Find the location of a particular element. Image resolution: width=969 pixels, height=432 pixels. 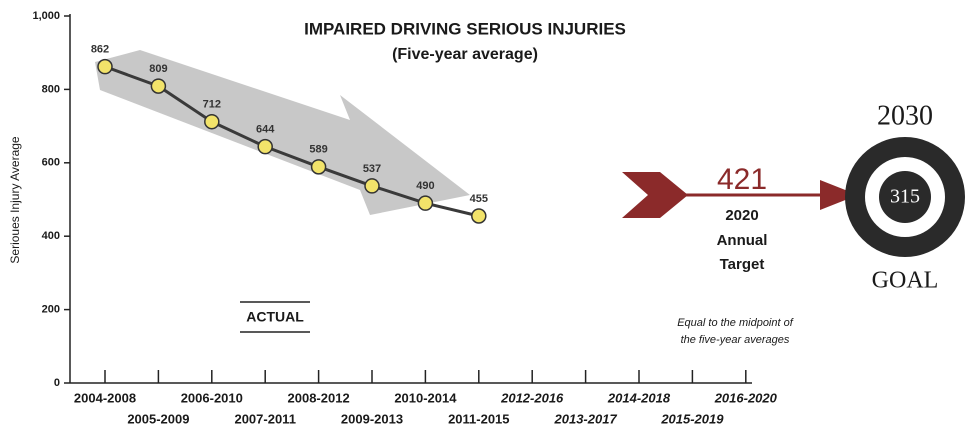

y-tick-label: 0 is located at coordinates (57, 383).